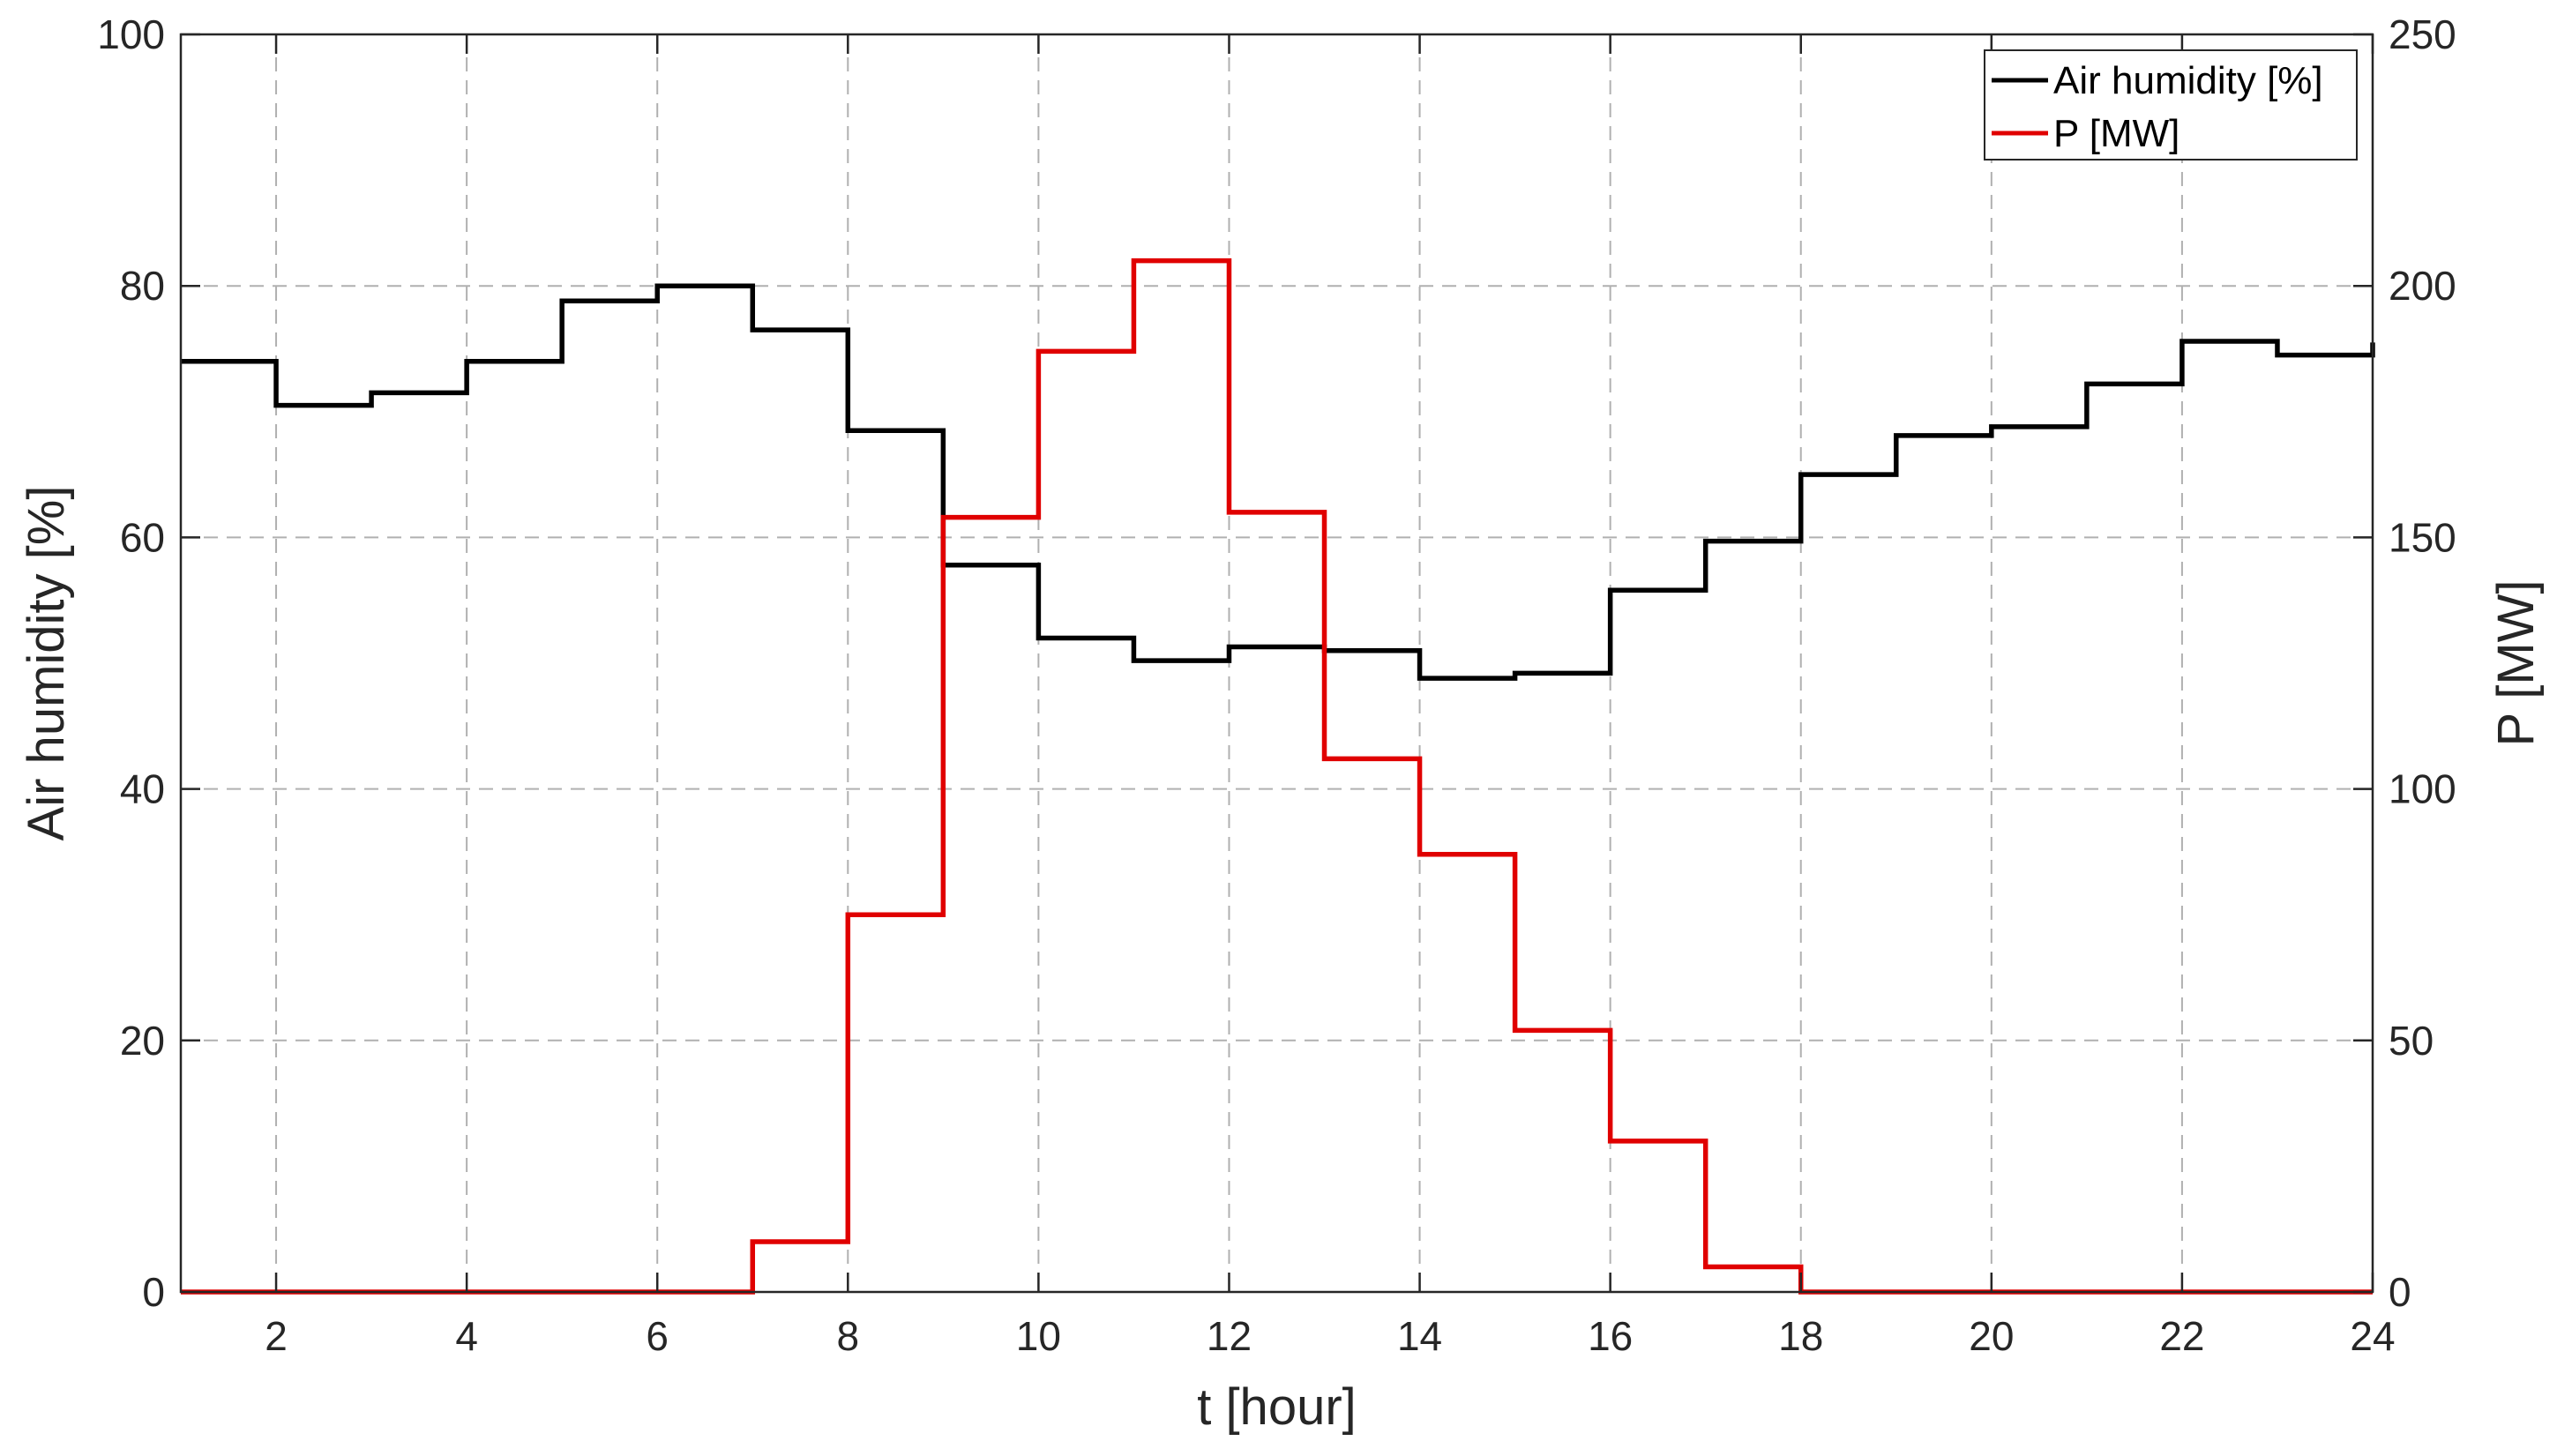 The height and width of the screenshot is (1456, 2557). What do you see at coordinates (2422, 789) in the screenshot?
I see `y-right-tick-label-2: 100` at bounding box center [2422, 789].